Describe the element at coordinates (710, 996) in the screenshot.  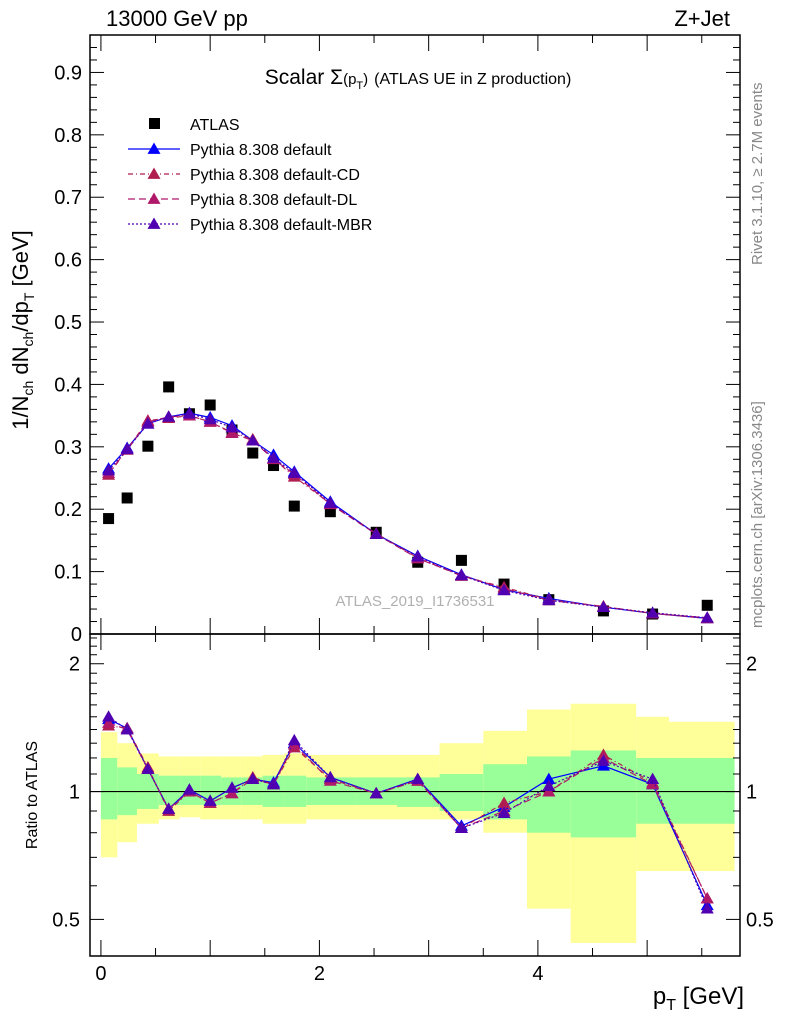
I see `xlabel-unit: [GeV]` at that location.